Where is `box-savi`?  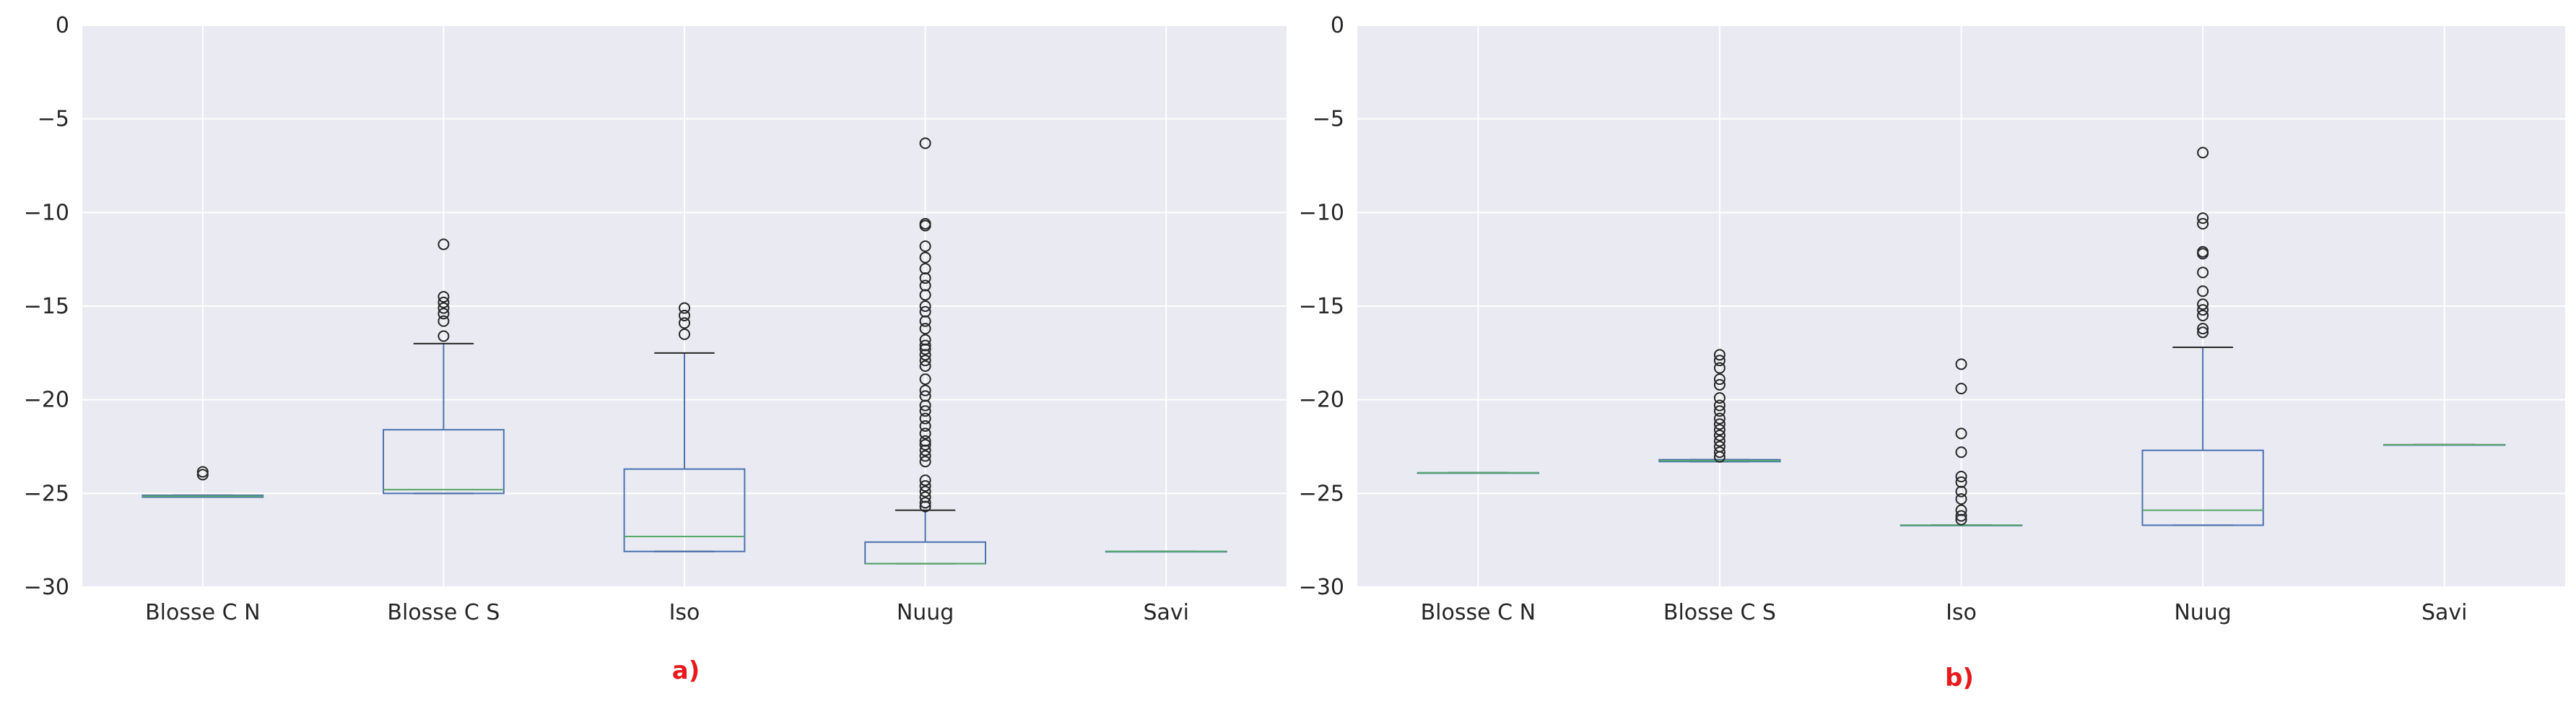
box-savi is located at coordinates (2444, 444).